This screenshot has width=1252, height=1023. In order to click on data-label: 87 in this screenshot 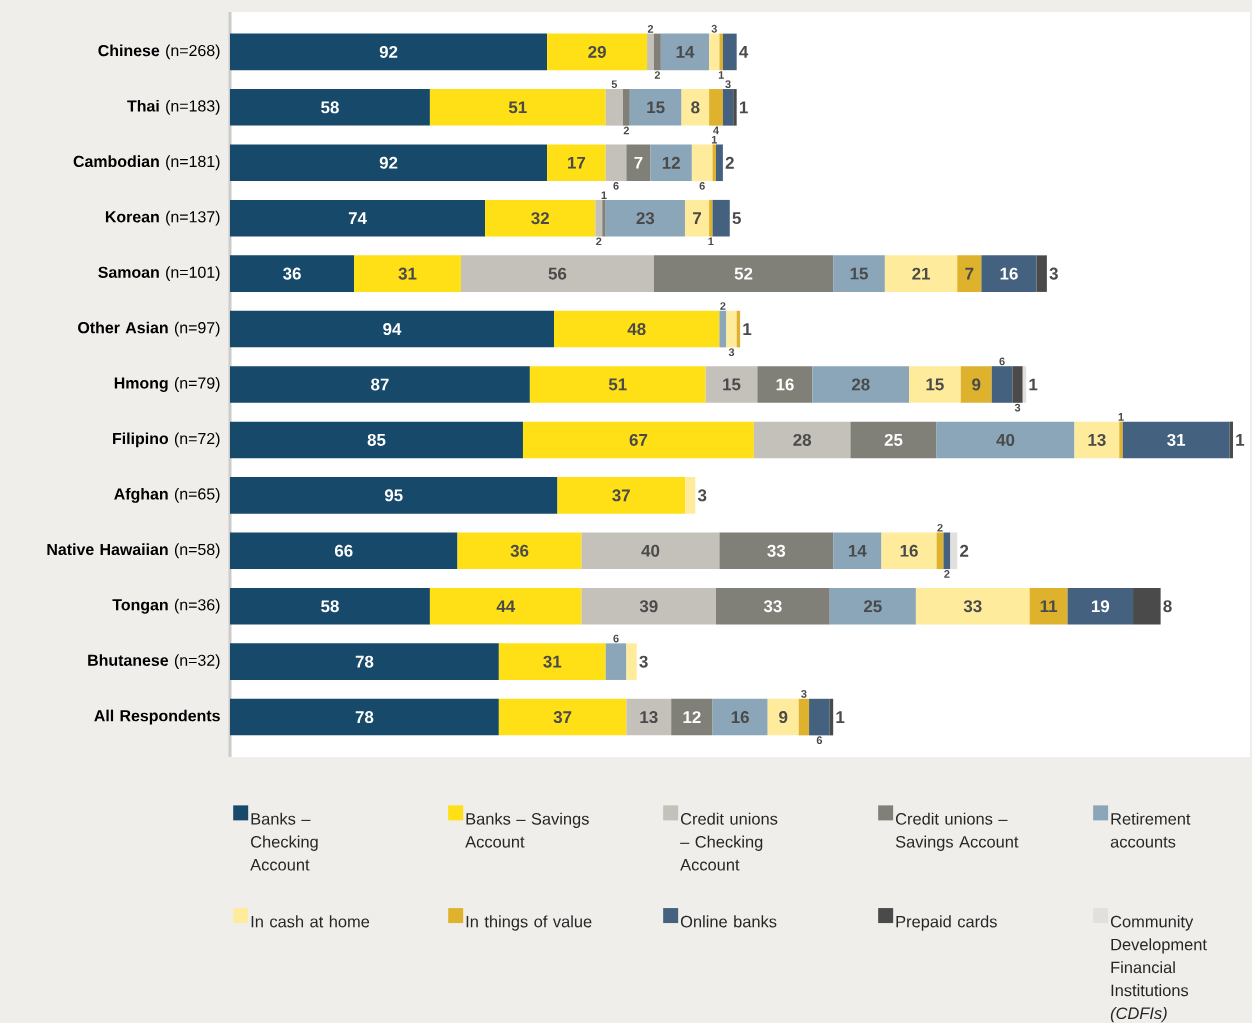, I will do `click(380, 384)`.